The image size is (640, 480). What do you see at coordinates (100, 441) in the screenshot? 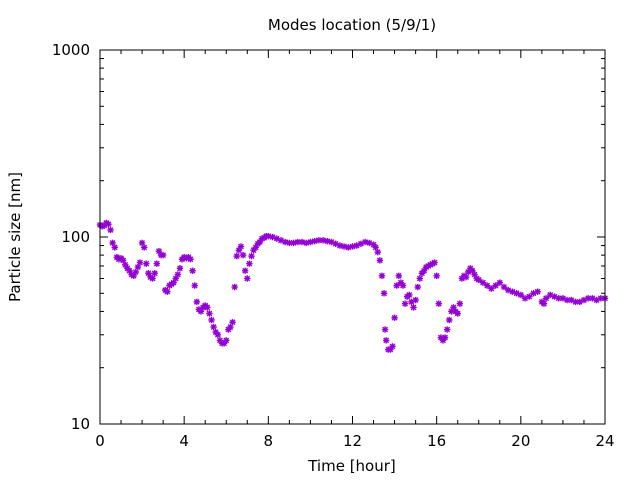
I see `x-tick-label: 0` at bounding box center [100, 441].